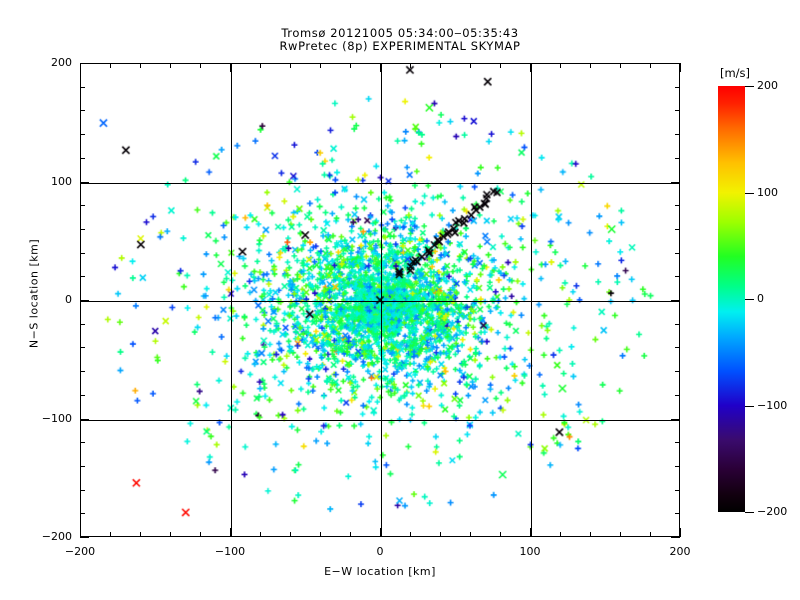 This screenshot has height=600, width=800. What do you see at coordinates (61, 62) in the screenshot?
I see `y-tick-label: 200` at bounding box center [61, 62].